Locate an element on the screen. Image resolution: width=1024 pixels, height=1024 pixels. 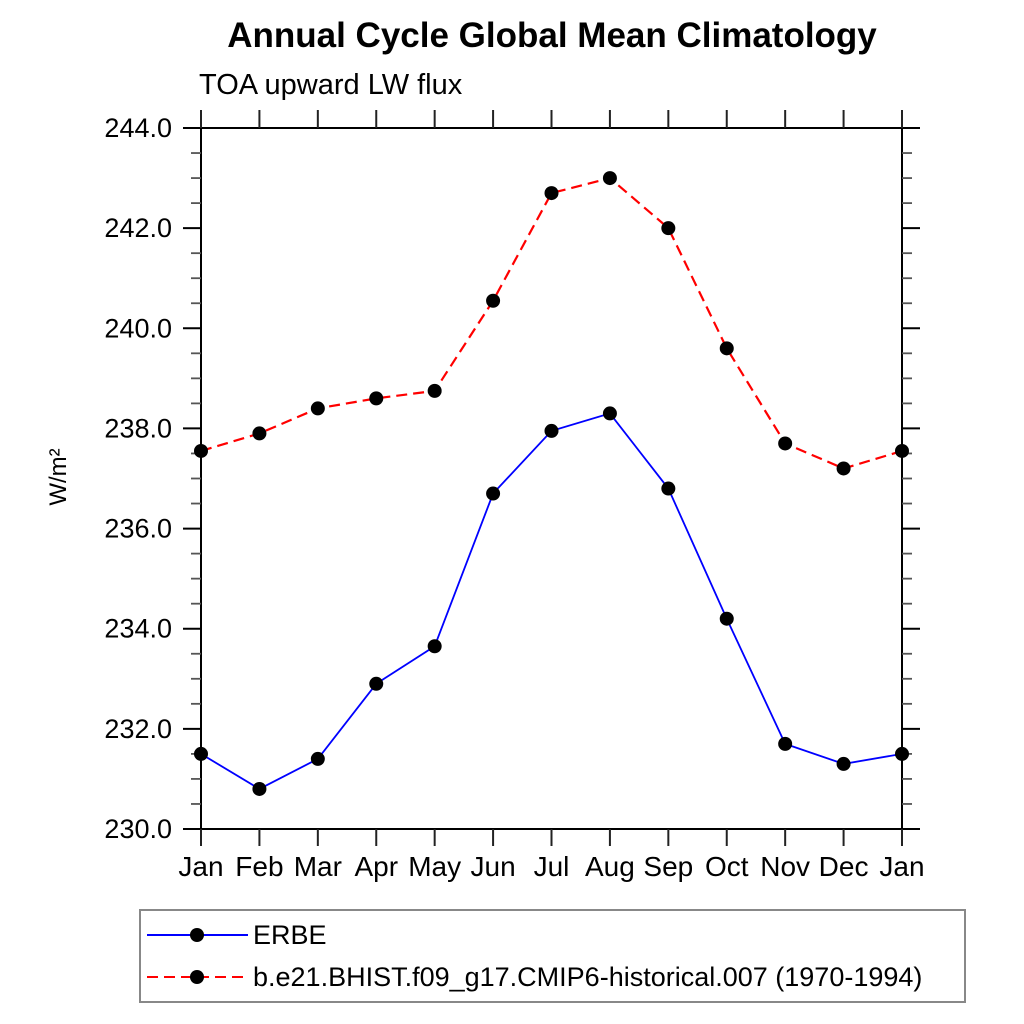
erbe-line-sample-icon is located at coordinates (197, 935).